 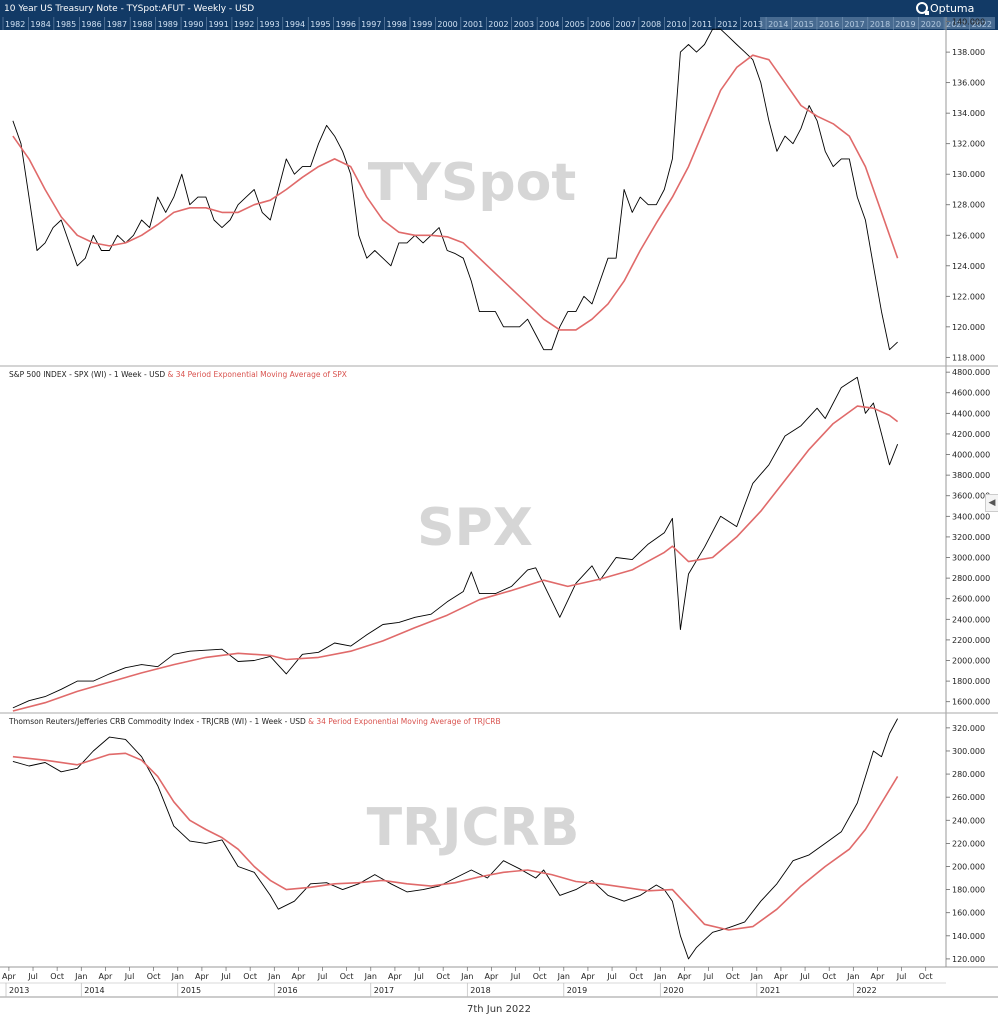 I want to click on timeline-year-label: 1988, so click(x=142, y=24).